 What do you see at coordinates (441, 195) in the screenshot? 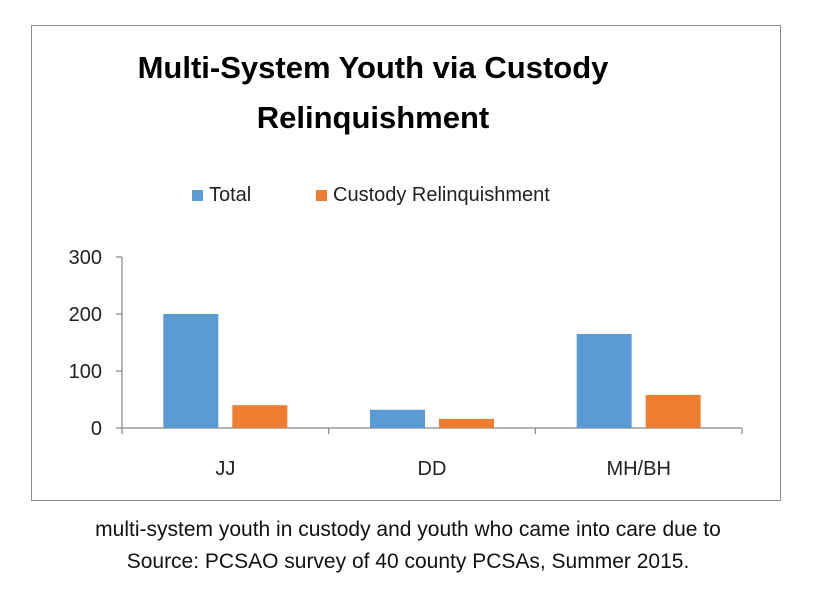
I see `legend-label: Custody Relinquishment` at bounding box center [441, 195].